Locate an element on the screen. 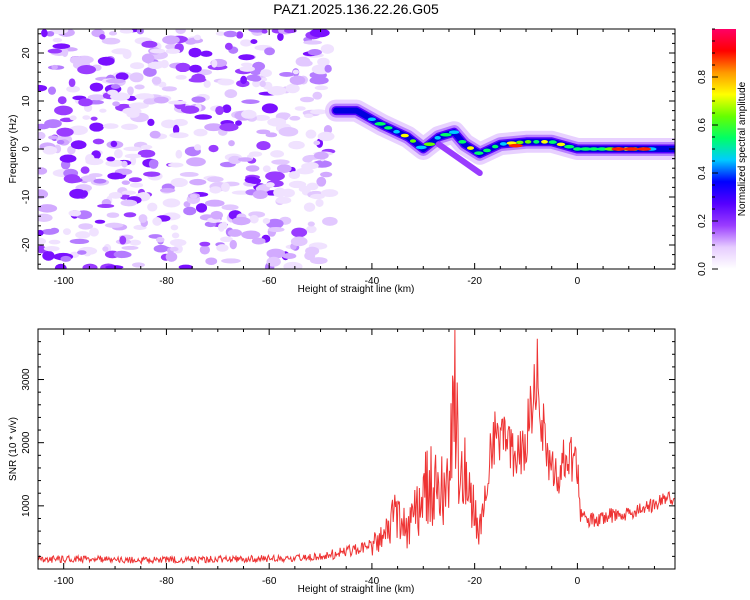 Image resolution: width=750 pixels, height=600 pixels. x-tick-label: -60 is located at coordinates (269, 581).